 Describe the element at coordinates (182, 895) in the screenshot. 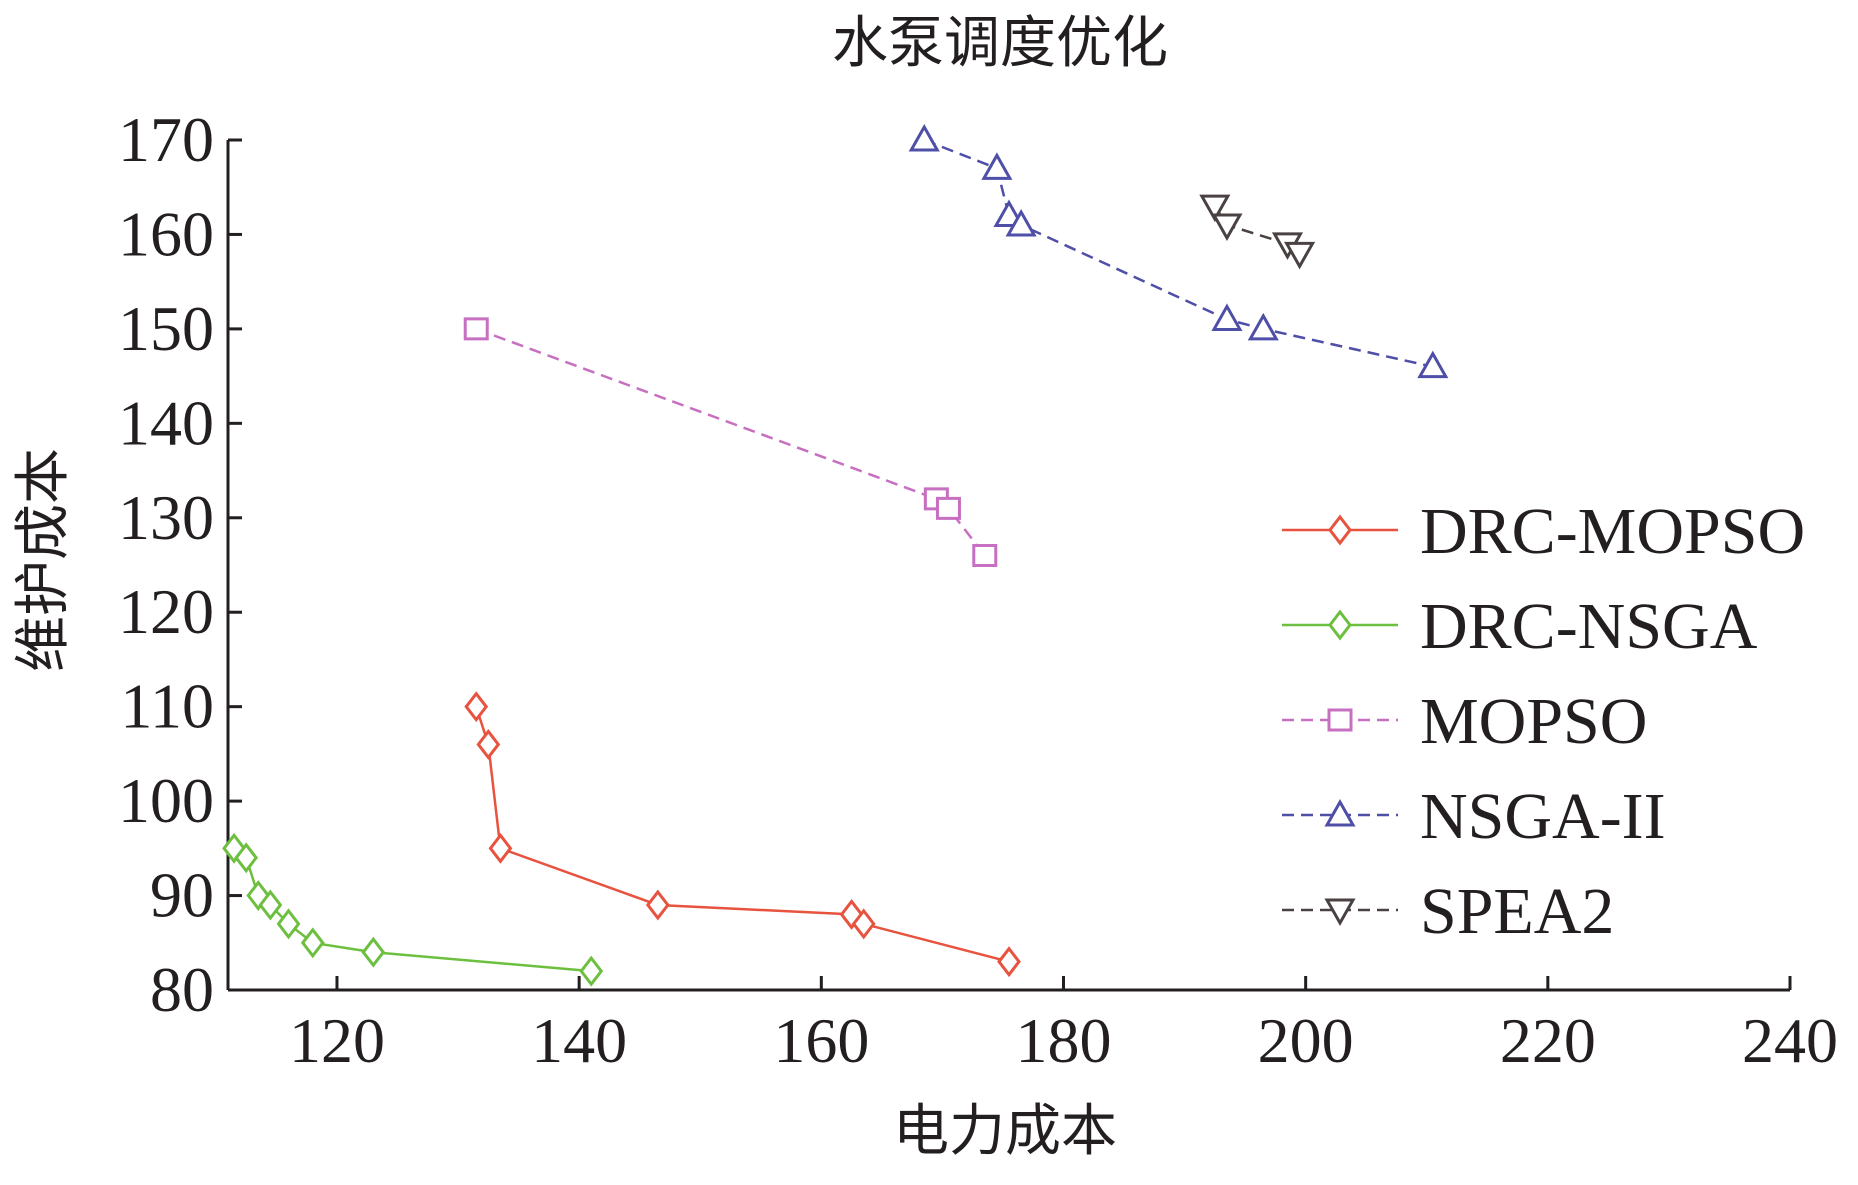

I see `y-tick-label: 90` at that location.